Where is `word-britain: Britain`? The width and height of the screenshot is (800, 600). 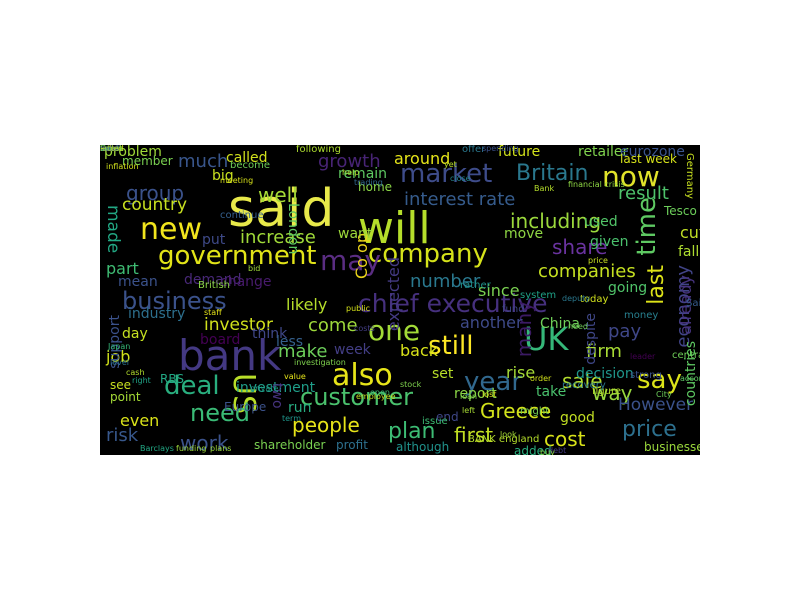 word-britain: Britain is located at coordinates (552, 173).